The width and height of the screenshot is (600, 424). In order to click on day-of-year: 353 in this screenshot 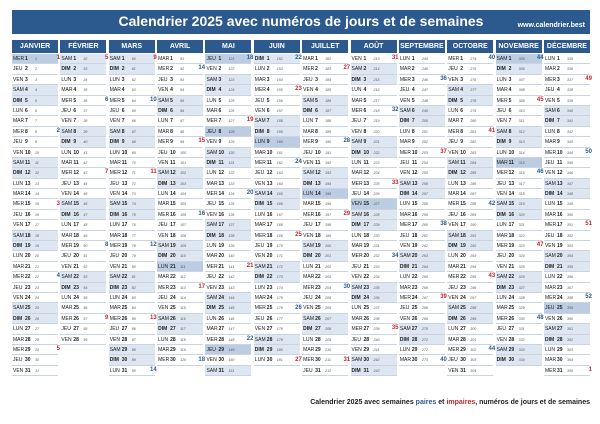, I will do `click(569, 246)`.